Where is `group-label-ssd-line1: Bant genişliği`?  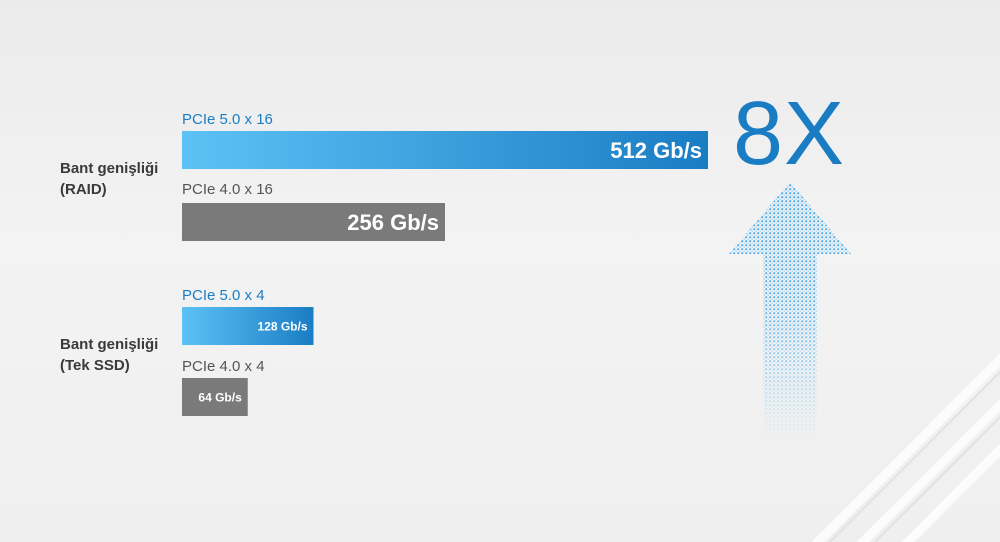
group-label-ssd-line1: Bant genişliği is located at coordinates (109, 344).